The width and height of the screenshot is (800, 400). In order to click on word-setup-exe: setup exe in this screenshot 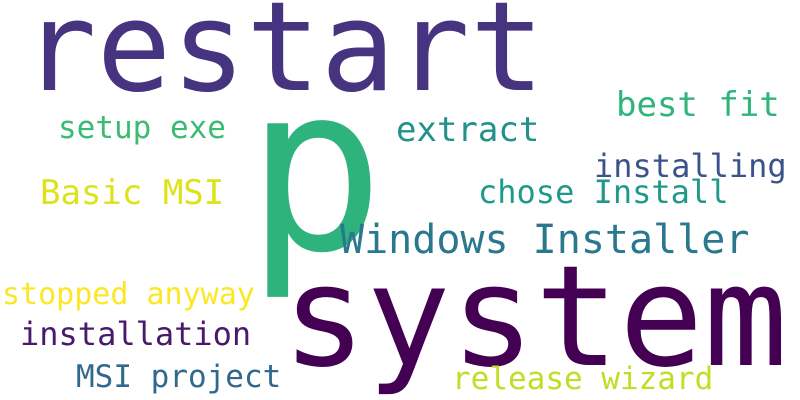, I will do `click(142, 128)`.